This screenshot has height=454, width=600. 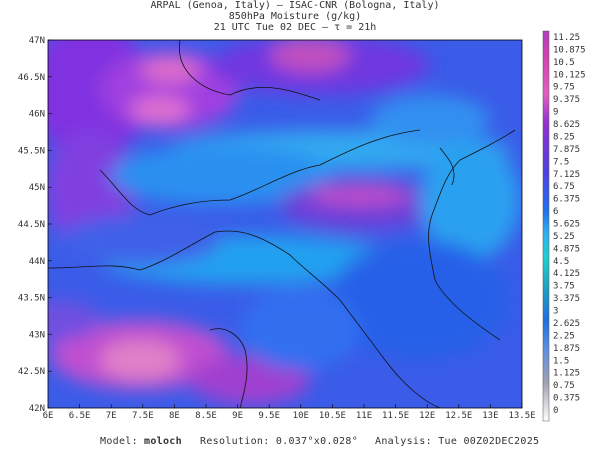 What do you see at coordinates (564, 137) in the screenshot?
I see `colorbar-label: 8.25` at bounding box center [564, 137].